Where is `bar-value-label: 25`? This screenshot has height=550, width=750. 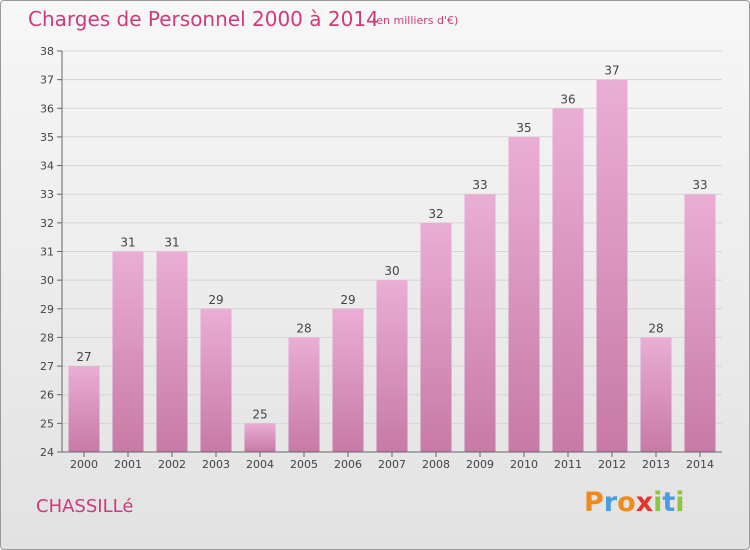 bar-value-label: 25 is located at coordinates (259, 414).